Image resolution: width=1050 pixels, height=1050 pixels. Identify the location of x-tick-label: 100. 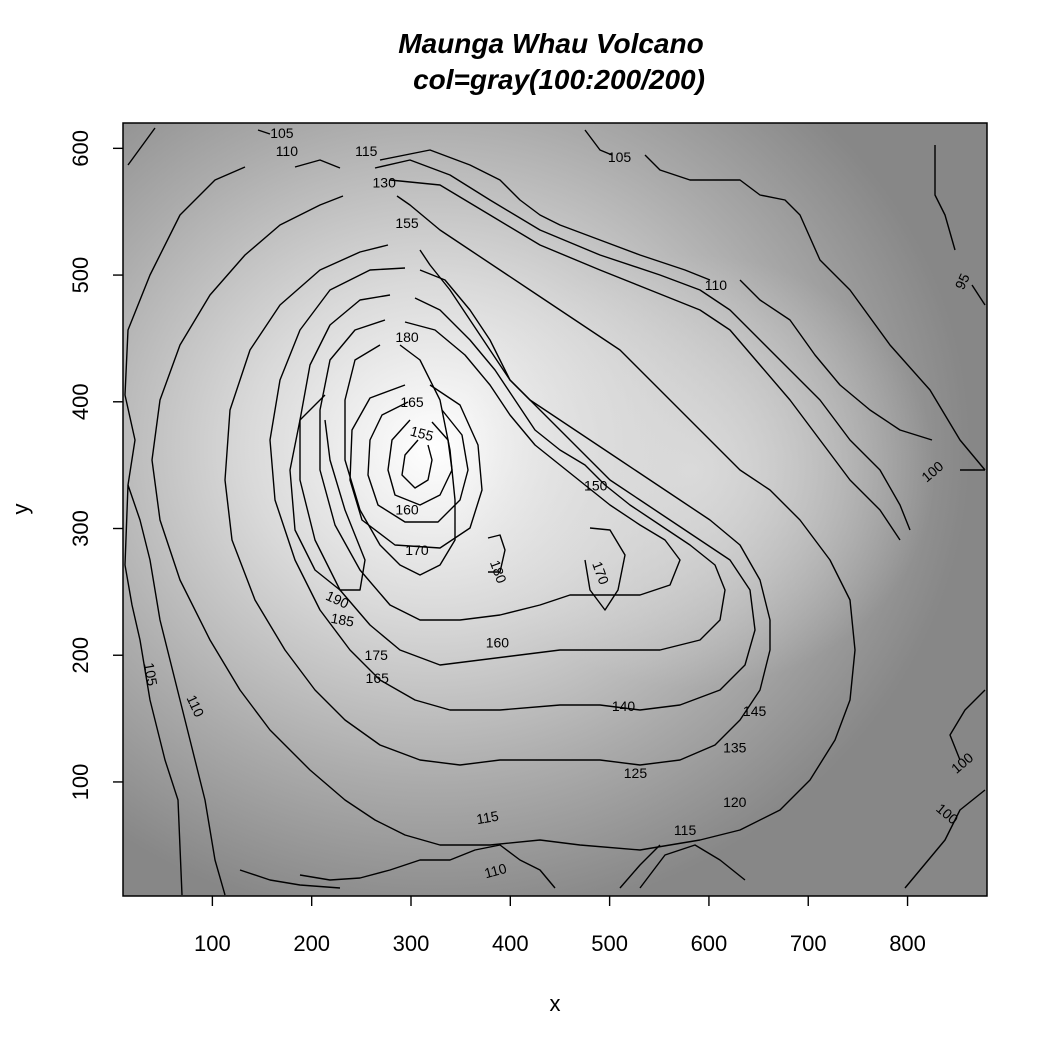
(212, 943).